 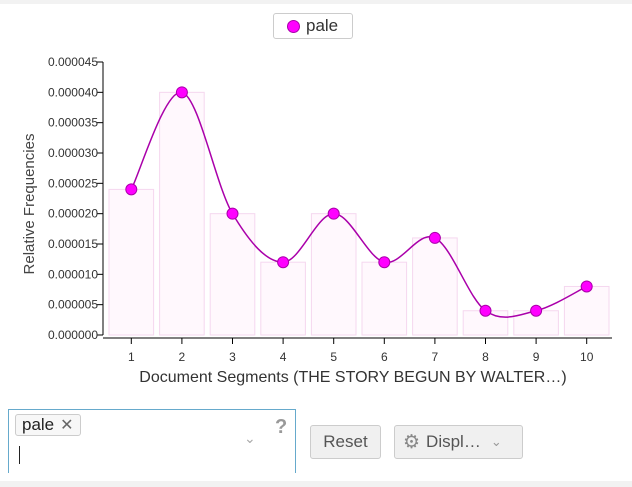 What do you see at coordinates (29, 204) in the screenshot?
I see `y-axis-label: Relative Frequencies` at bounding box center [29, 204].